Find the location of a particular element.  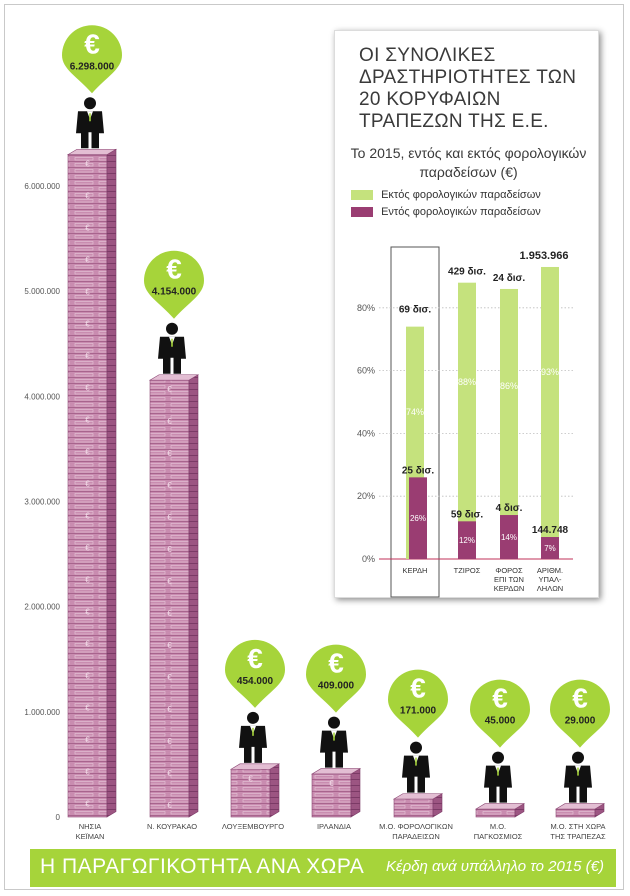

x-tick-label: ΤΗΣ ΤΡΑΠΕΖΑΣ is located at coordinates (578, 836).